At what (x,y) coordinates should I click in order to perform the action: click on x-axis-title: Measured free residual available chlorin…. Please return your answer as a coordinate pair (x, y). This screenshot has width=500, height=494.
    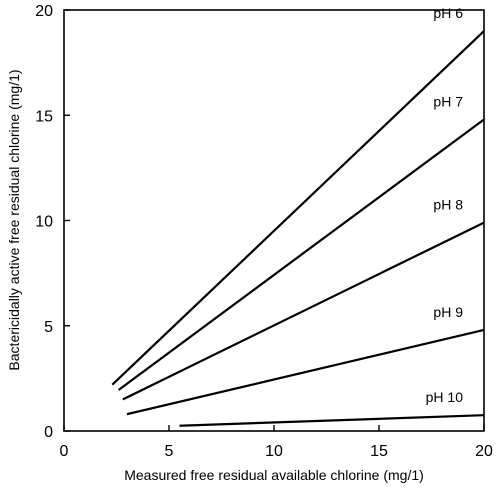
    Looking at the image, I should click on (274, 475).